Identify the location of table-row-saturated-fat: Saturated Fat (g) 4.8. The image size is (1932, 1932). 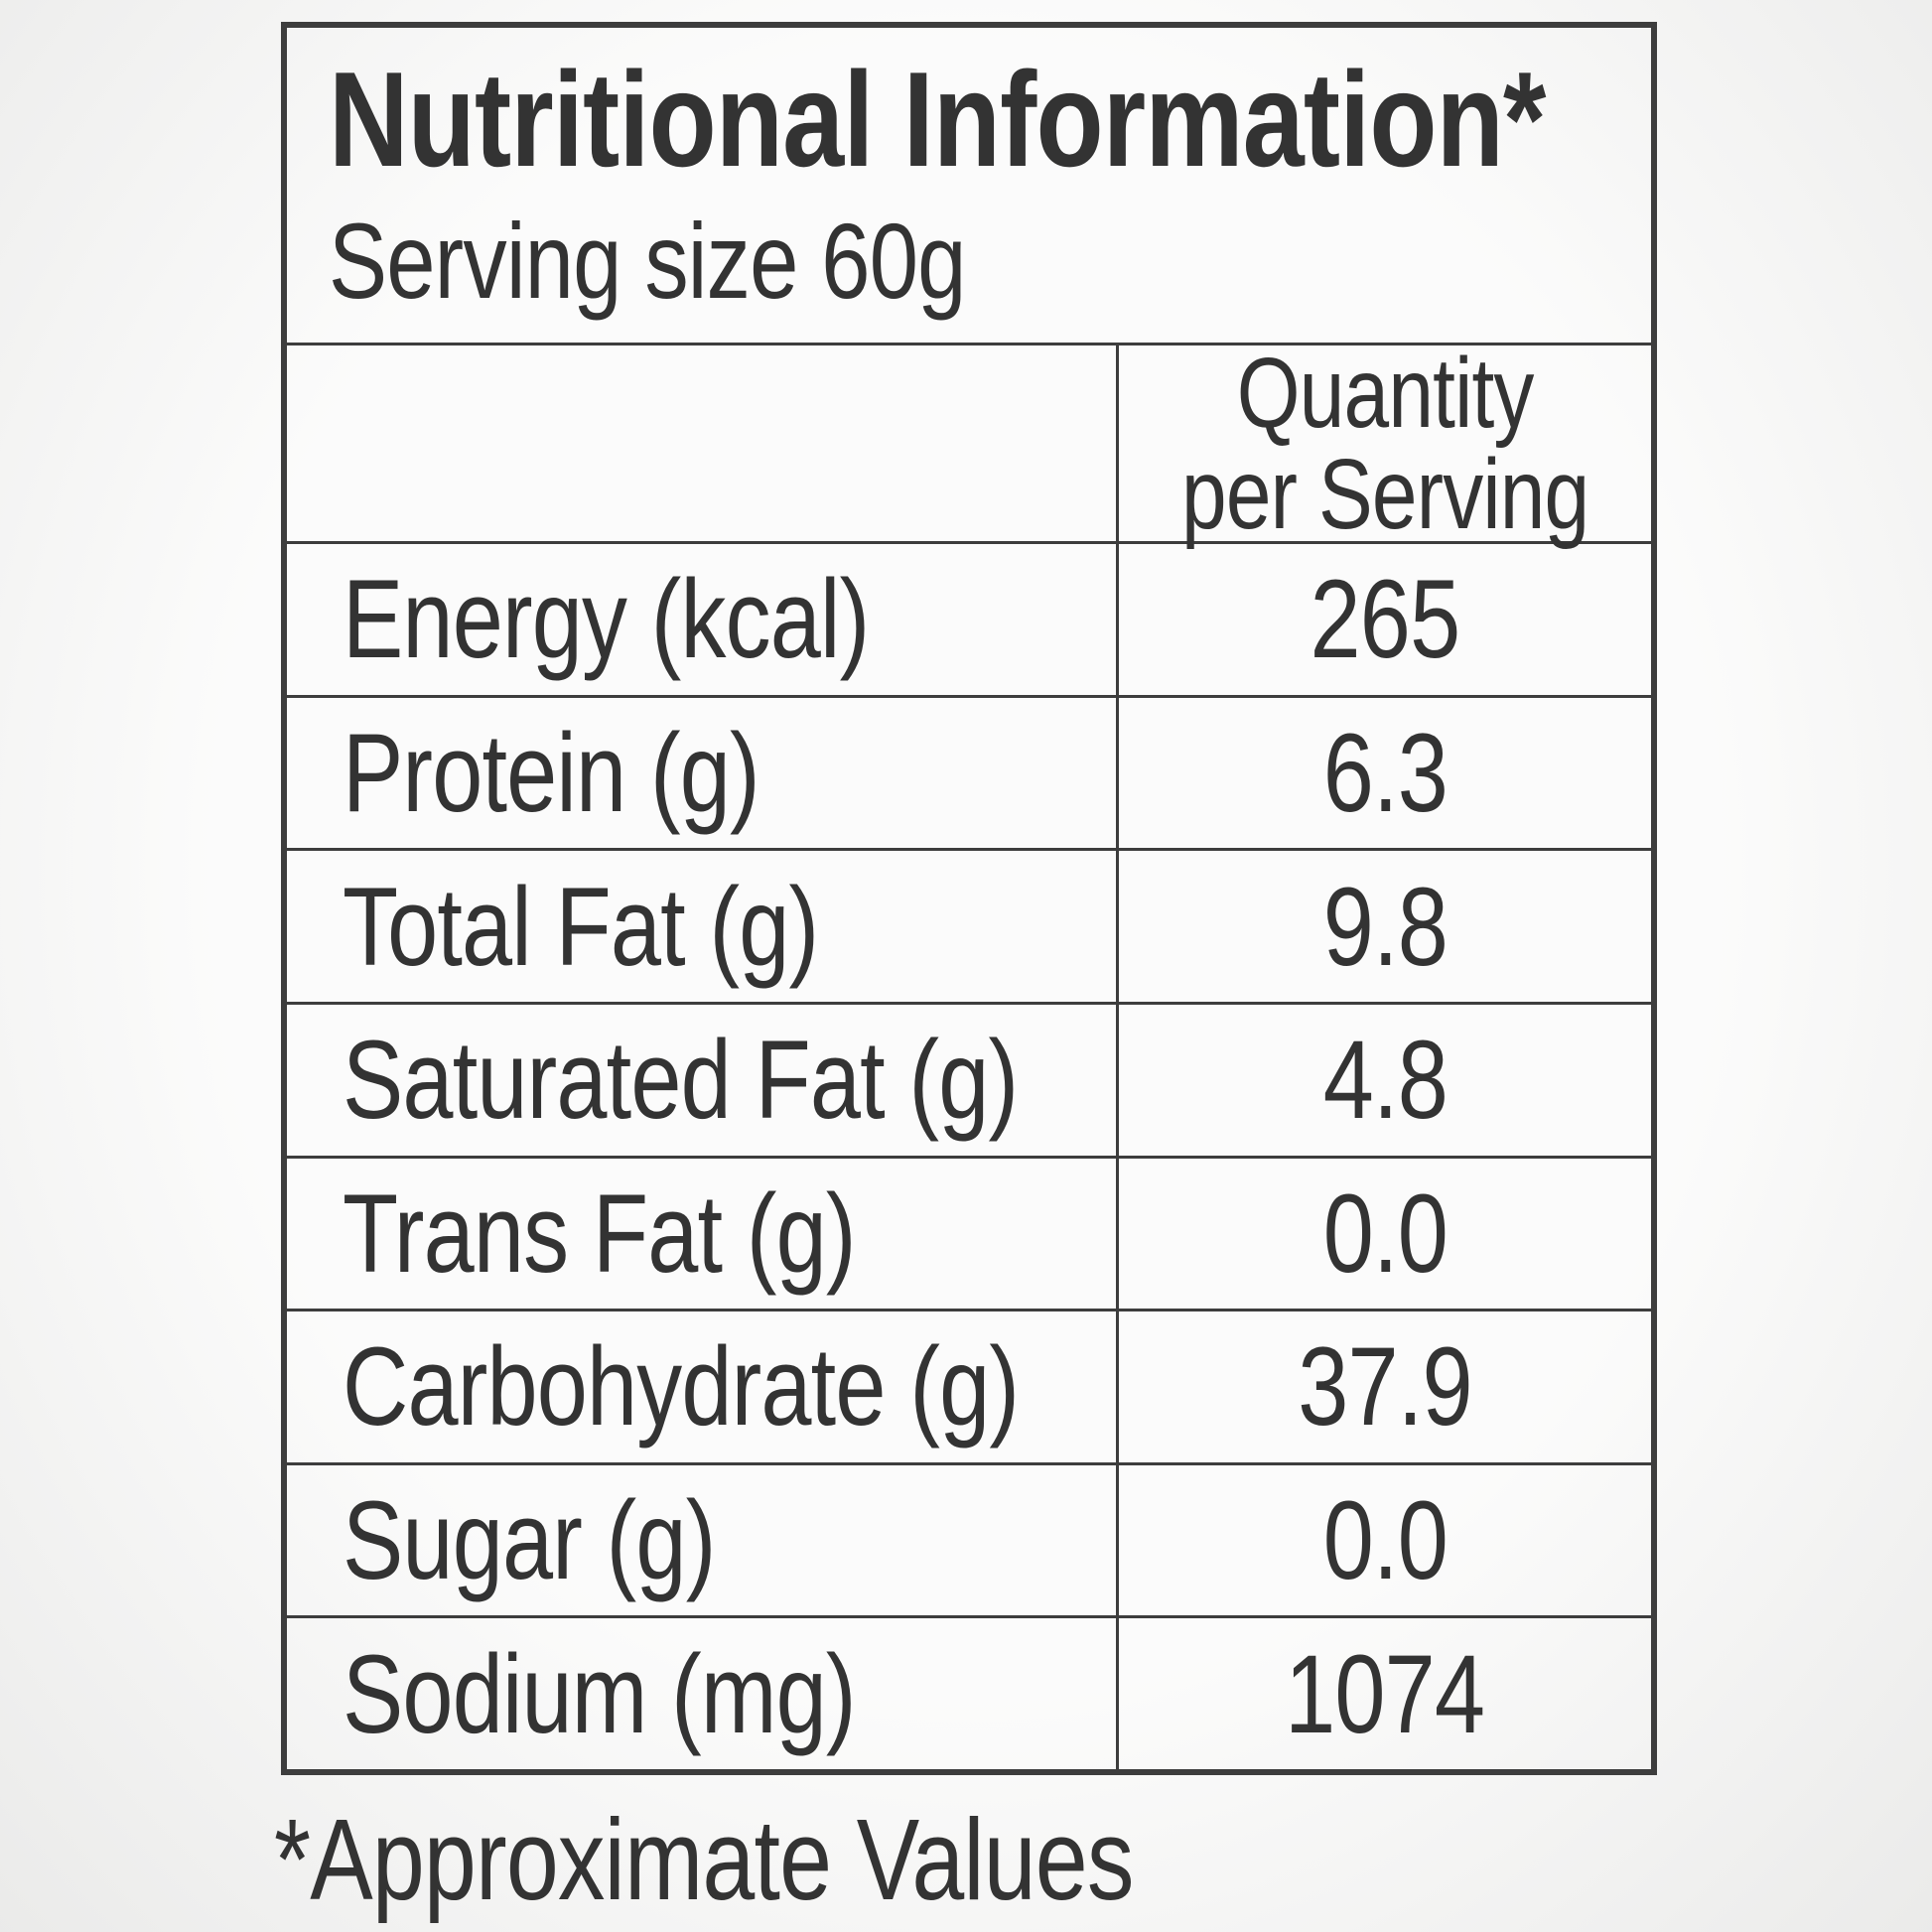
(969, 1079).